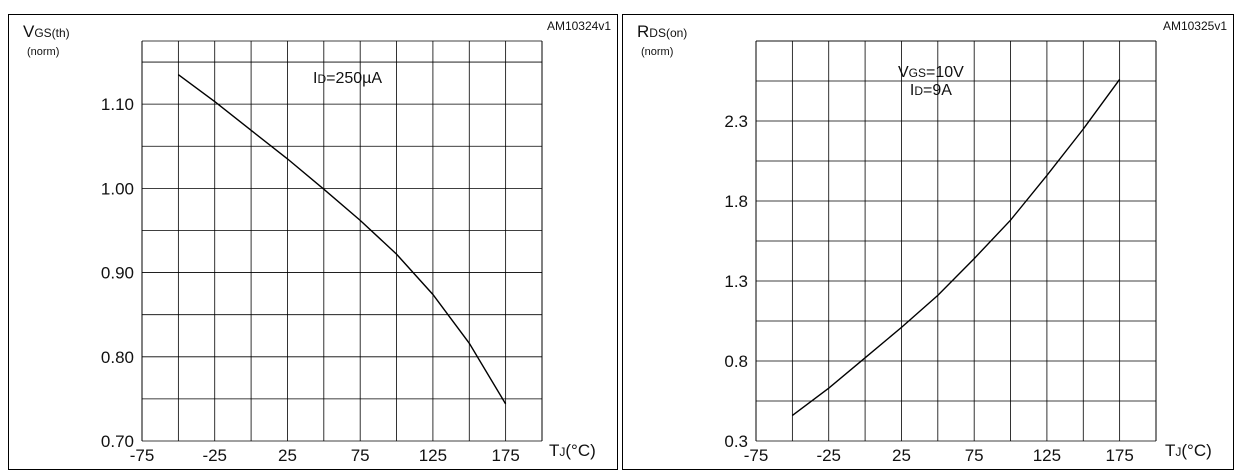 This screenshot has height=471, width=1239. Describe the element at coordinates (736, 281) in the screenshot. I see `y-tick-label: 1.3` at that location.